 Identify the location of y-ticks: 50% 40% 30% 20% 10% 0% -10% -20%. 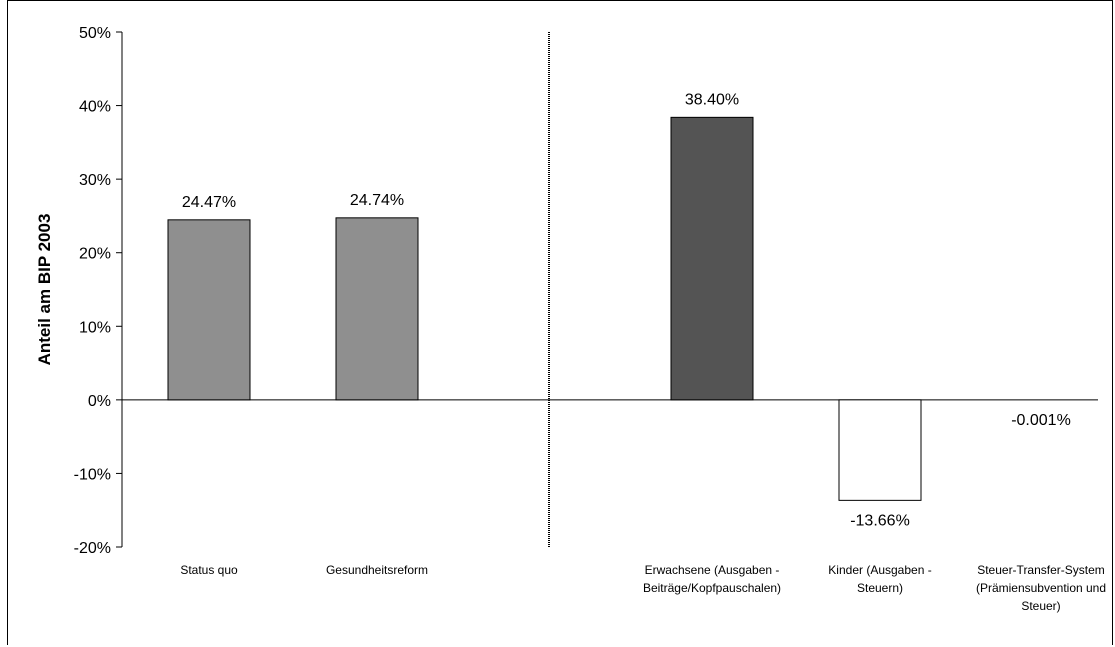
(98, 291).